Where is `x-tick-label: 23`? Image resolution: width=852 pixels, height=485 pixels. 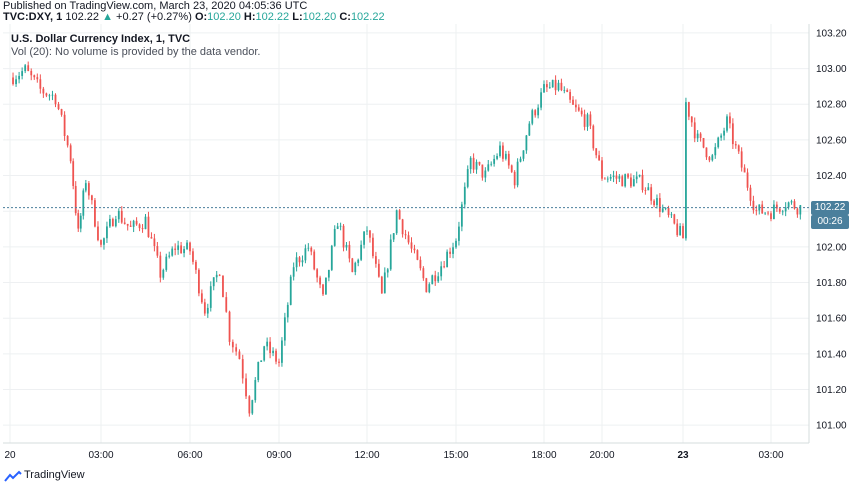
x-tick-label: 23 is located at coordinates (683, 455).